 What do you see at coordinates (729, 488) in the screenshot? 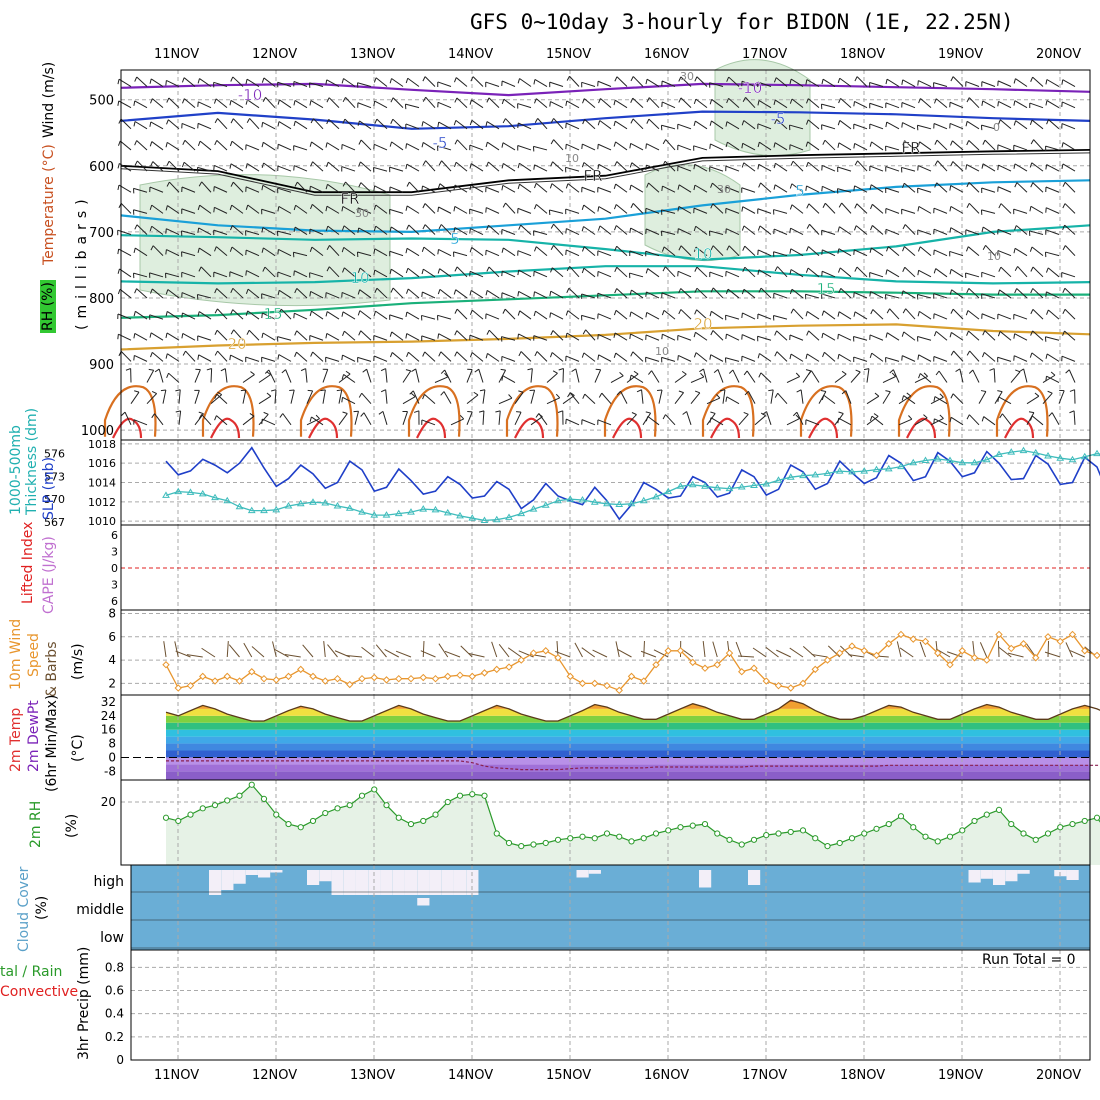
I see `thickness-point` at bounding box center [729, 488].